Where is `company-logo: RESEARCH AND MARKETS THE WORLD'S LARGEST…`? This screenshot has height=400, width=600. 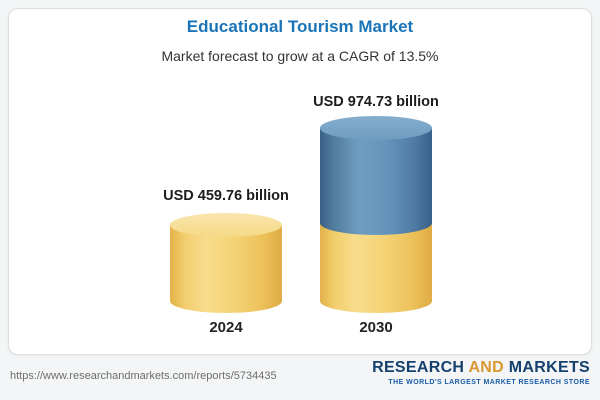 company-logo: RESEARCH AND MARKETS THE WORLD'S LARGEST… is located at coordinates (481, 372).